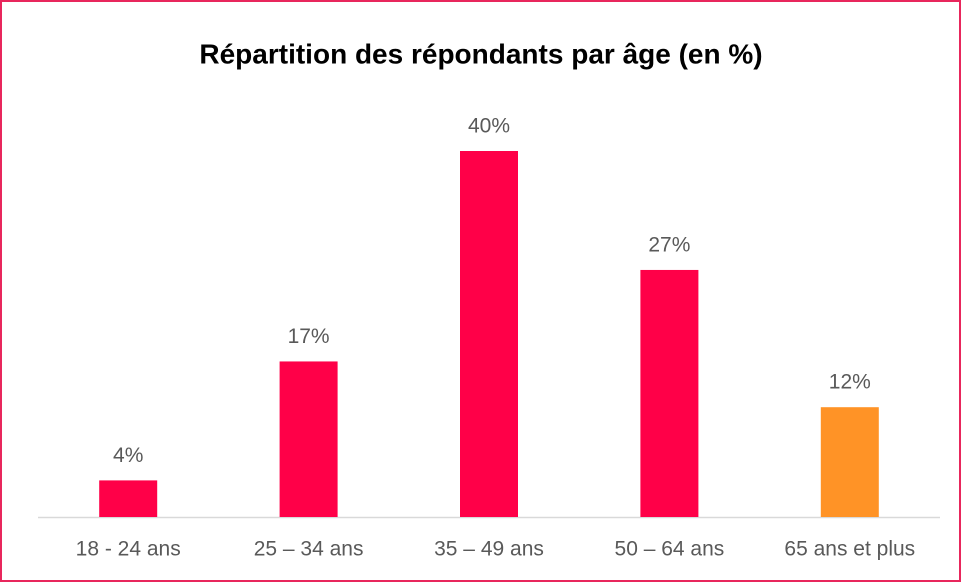  Describe the element at coordinates (128, 549) in the screenshot. I see `x-tick-label: 18 - 24 ans` at that location.